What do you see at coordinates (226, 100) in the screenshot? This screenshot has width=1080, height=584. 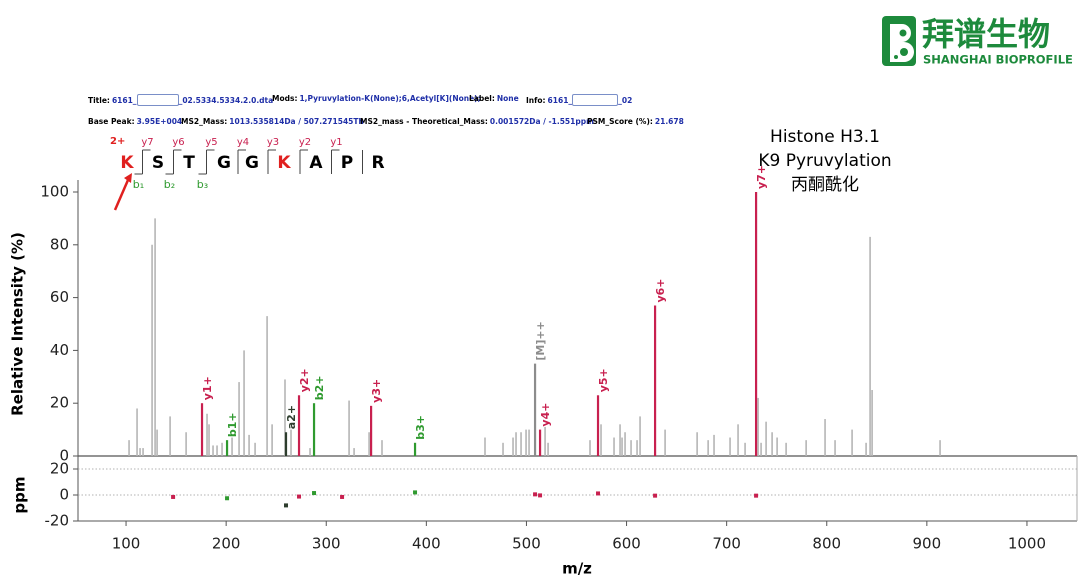 I see `header-text: _02.5334.5334.2.0.dta` at bounding box center [226, 100].